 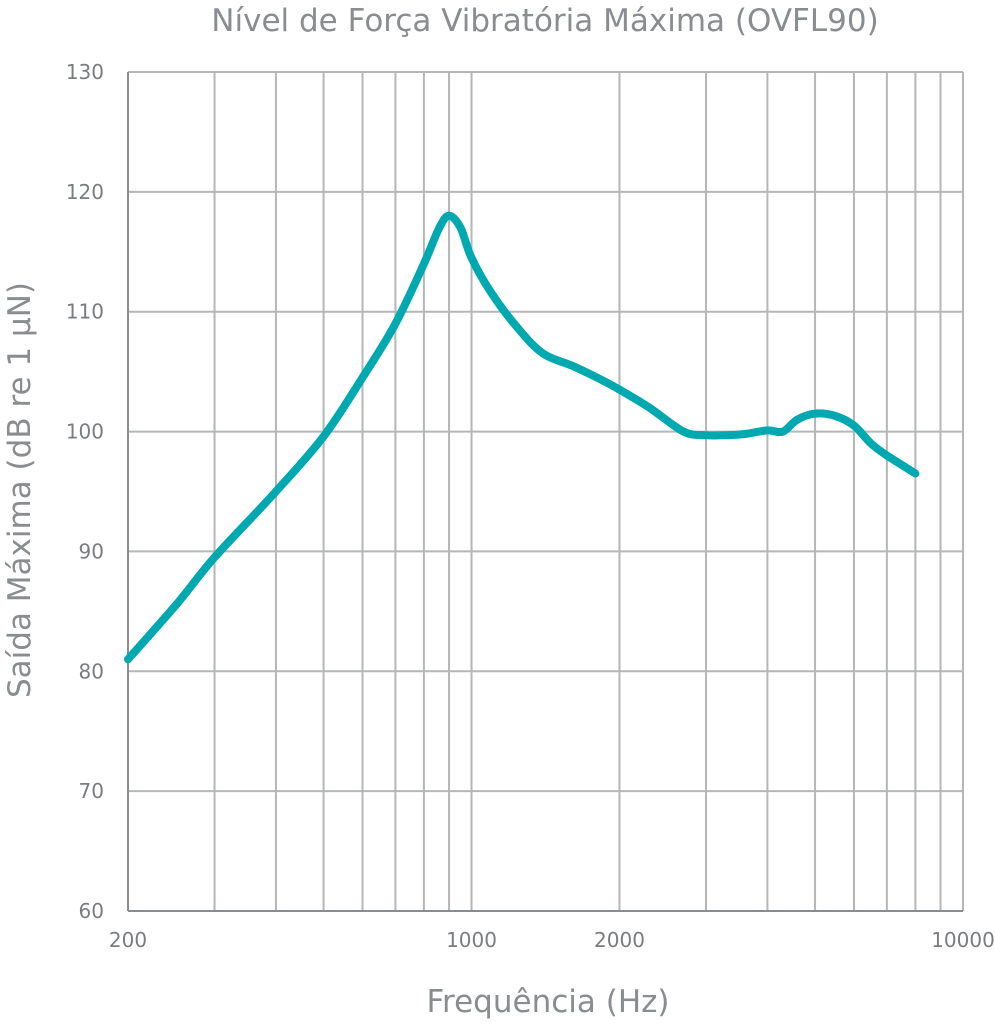 What do you see at coordinates (85, 432) in the screenshot?
I see `y-tick-label: 100` at bounding box center [85, 432].